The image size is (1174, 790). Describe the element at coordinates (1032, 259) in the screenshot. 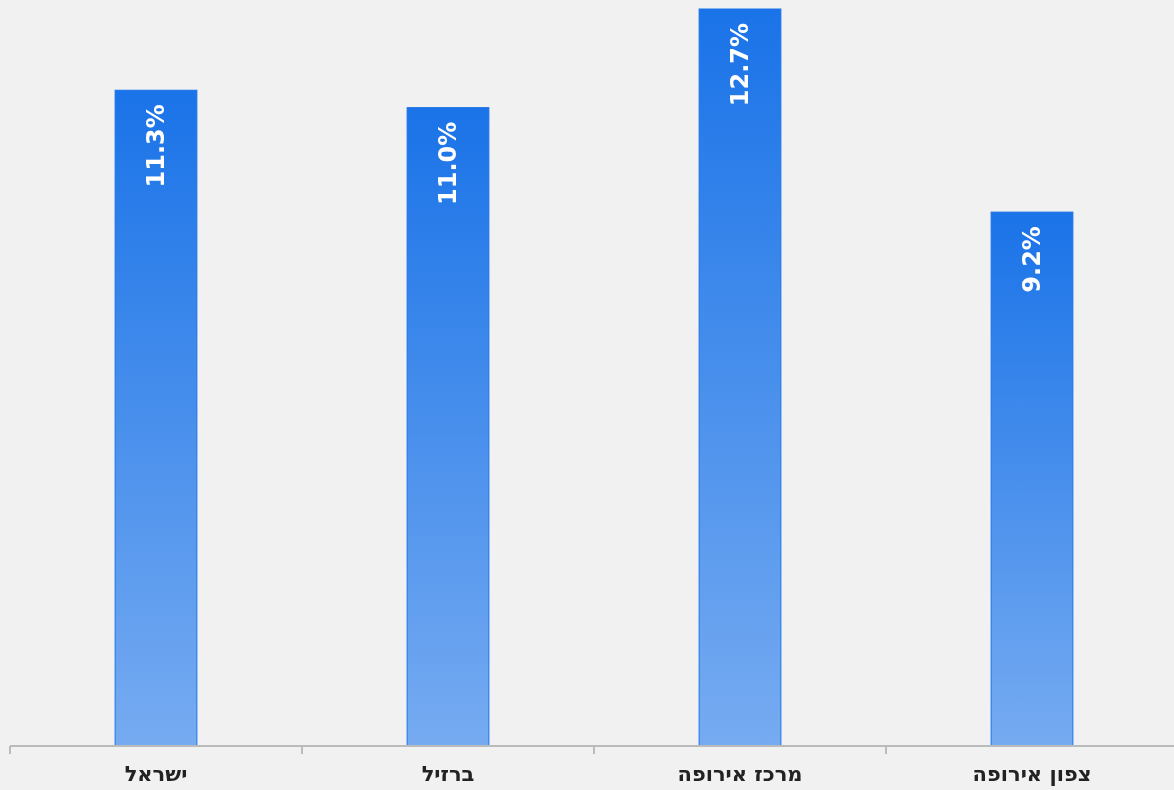

I see `data-label: 9.2%` at that location.